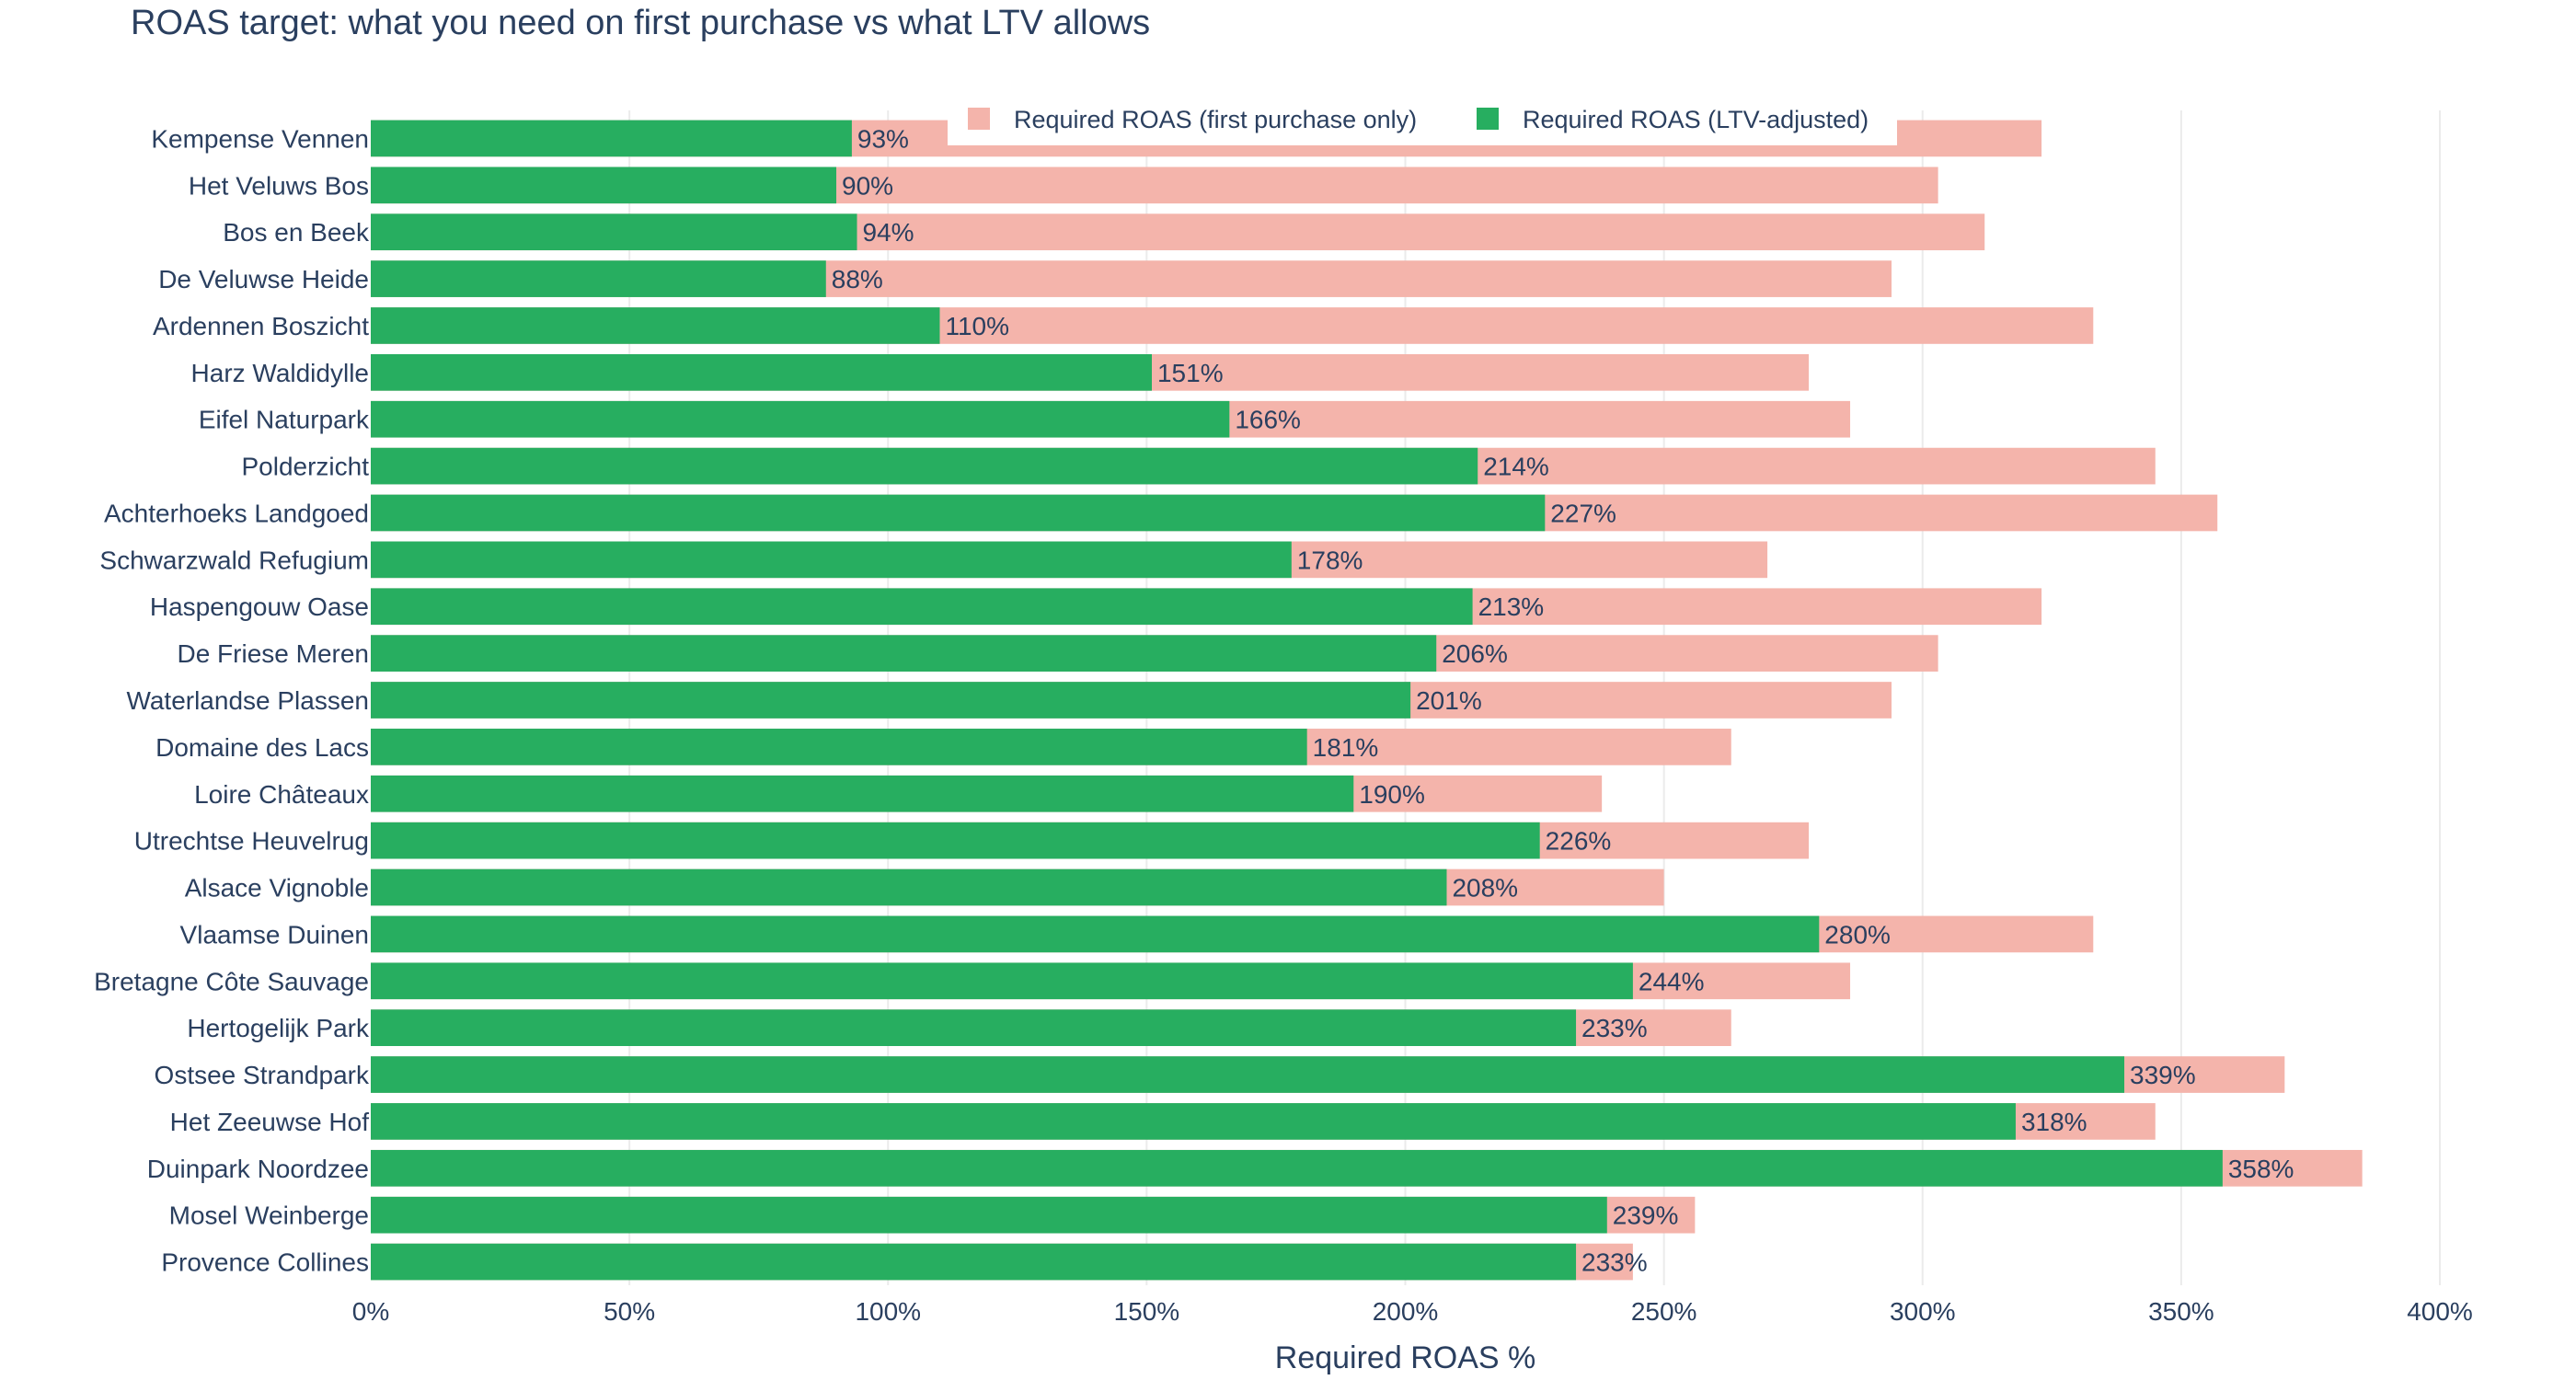 Image resolution: width=2576 pixels, height=1380 pixels. What do you see at coordinates (862, 793) in the screenshot?
I see `bar-ltv-adjusted-loire-chateaux` at bounding box center [862, 793].